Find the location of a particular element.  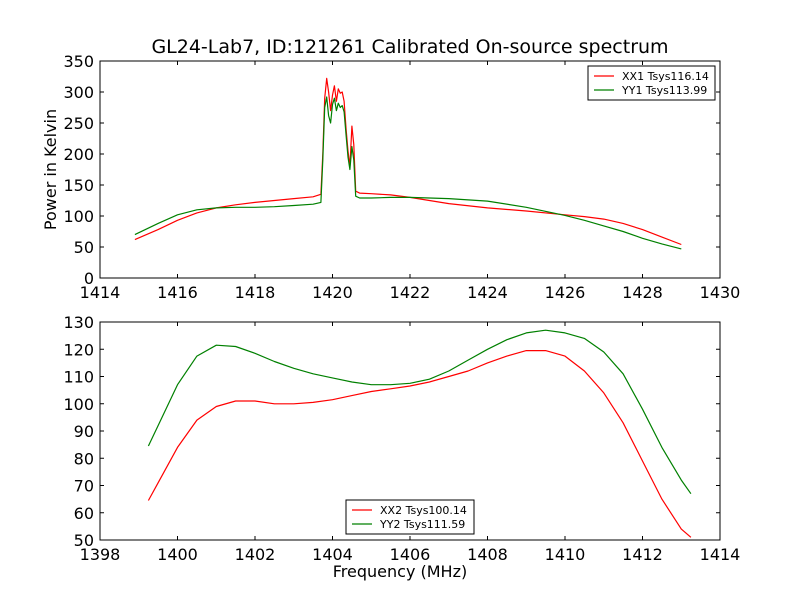

y-tick-label: 200 is located at coordinates (78, 154).